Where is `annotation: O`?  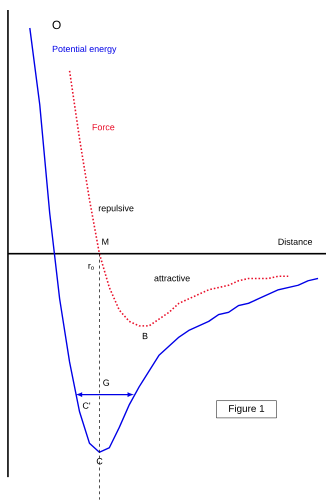
annotation: O is located at coordinates (56, 25).